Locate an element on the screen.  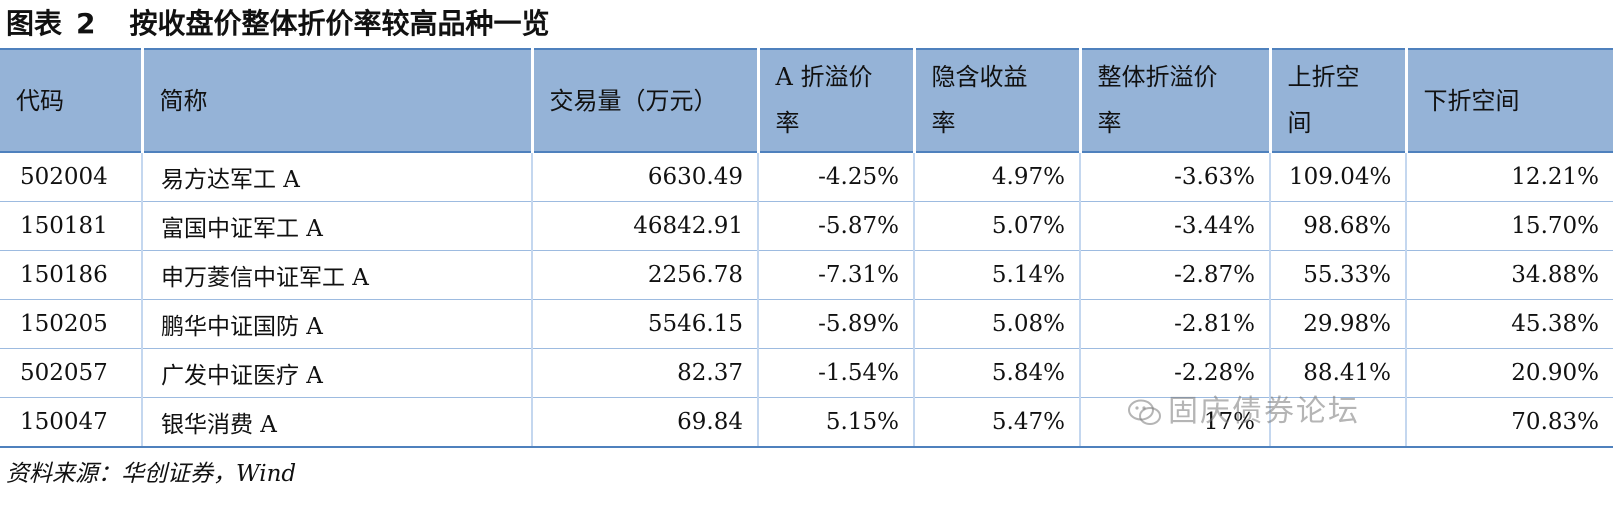
cell-implied-yield: 5.47% is located at coordinates (996, 422).